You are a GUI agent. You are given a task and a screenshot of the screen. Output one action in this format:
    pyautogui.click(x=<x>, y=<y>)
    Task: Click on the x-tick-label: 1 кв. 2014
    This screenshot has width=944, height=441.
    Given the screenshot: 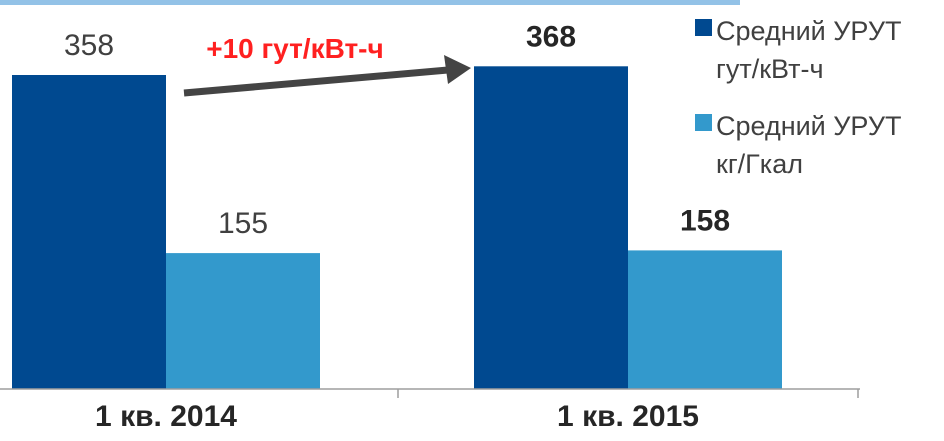 What is the action you would take?
    pyautogui.click(x=166, y=416)
    